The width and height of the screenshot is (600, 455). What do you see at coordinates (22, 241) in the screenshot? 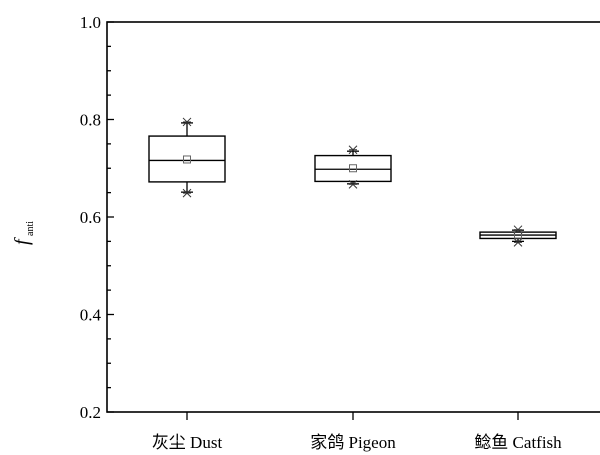
I see `y-axis-label-symbol: f` at bounding box center [22, 241].